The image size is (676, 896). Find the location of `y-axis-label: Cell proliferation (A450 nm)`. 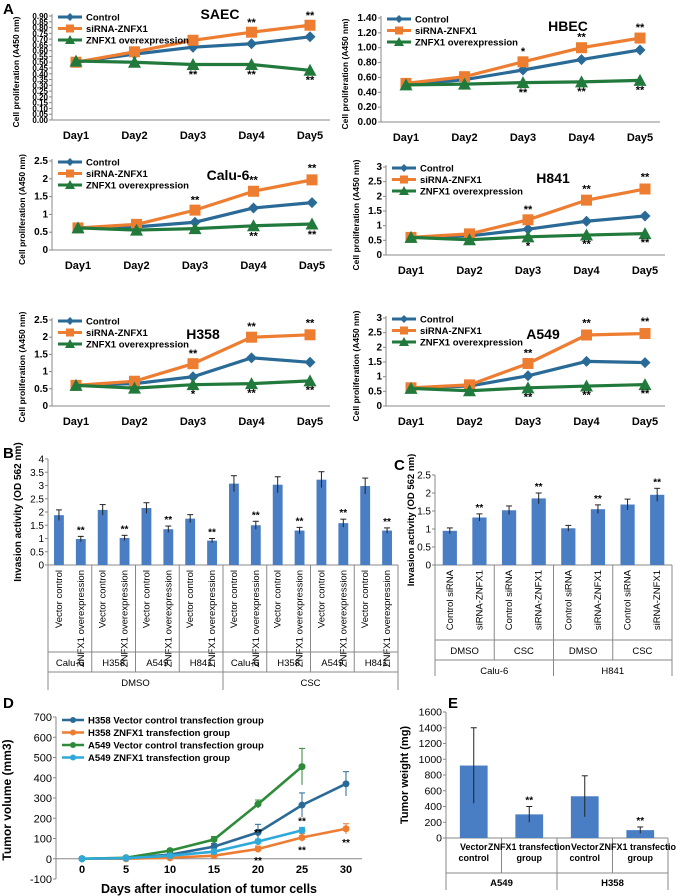

y-axis-label: Cell proliferation (A450 nm) is located at coordinates (22, 366).